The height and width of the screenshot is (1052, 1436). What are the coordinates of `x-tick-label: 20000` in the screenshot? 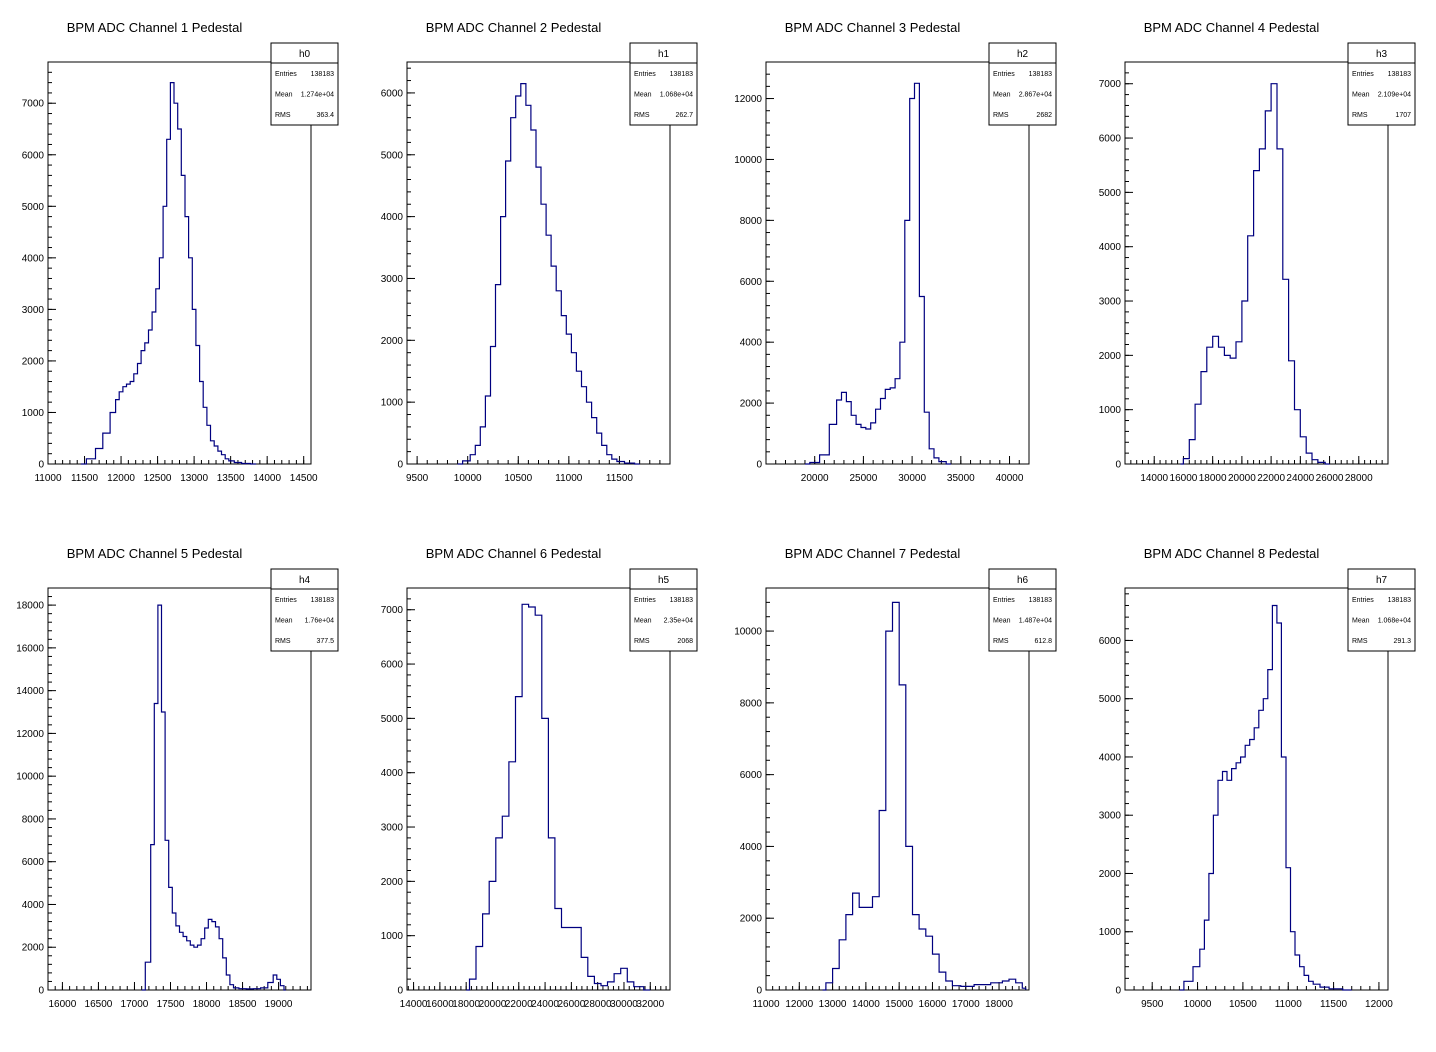 It's located at (1242, 478).